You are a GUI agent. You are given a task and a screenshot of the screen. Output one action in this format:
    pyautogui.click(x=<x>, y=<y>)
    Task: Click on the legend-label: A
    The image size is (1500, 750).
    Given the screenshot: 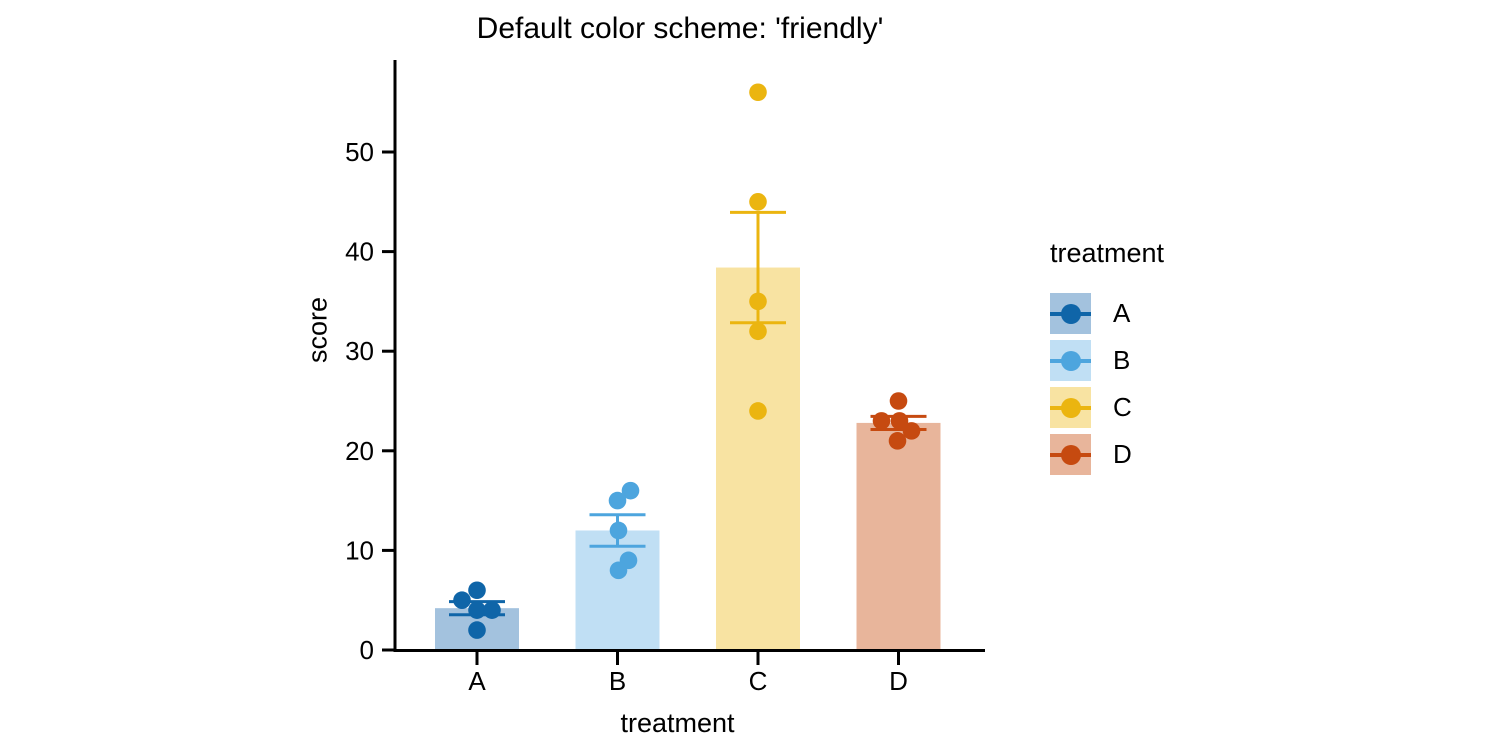 What is the action you would take?
    pyautogui.click(x=1122, y=313)
    